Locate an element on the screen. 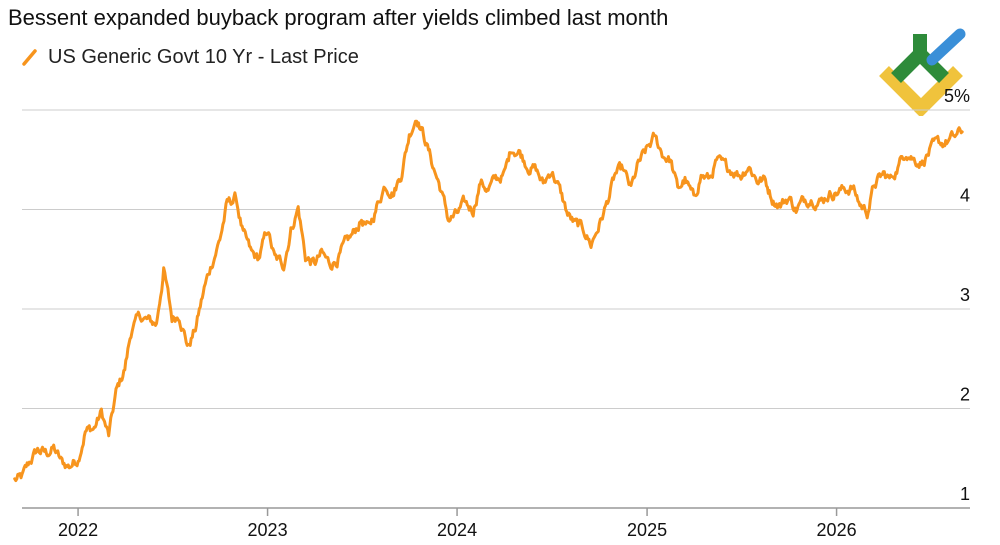  y-tick-label: 5% is located at coordinates (957, 96).